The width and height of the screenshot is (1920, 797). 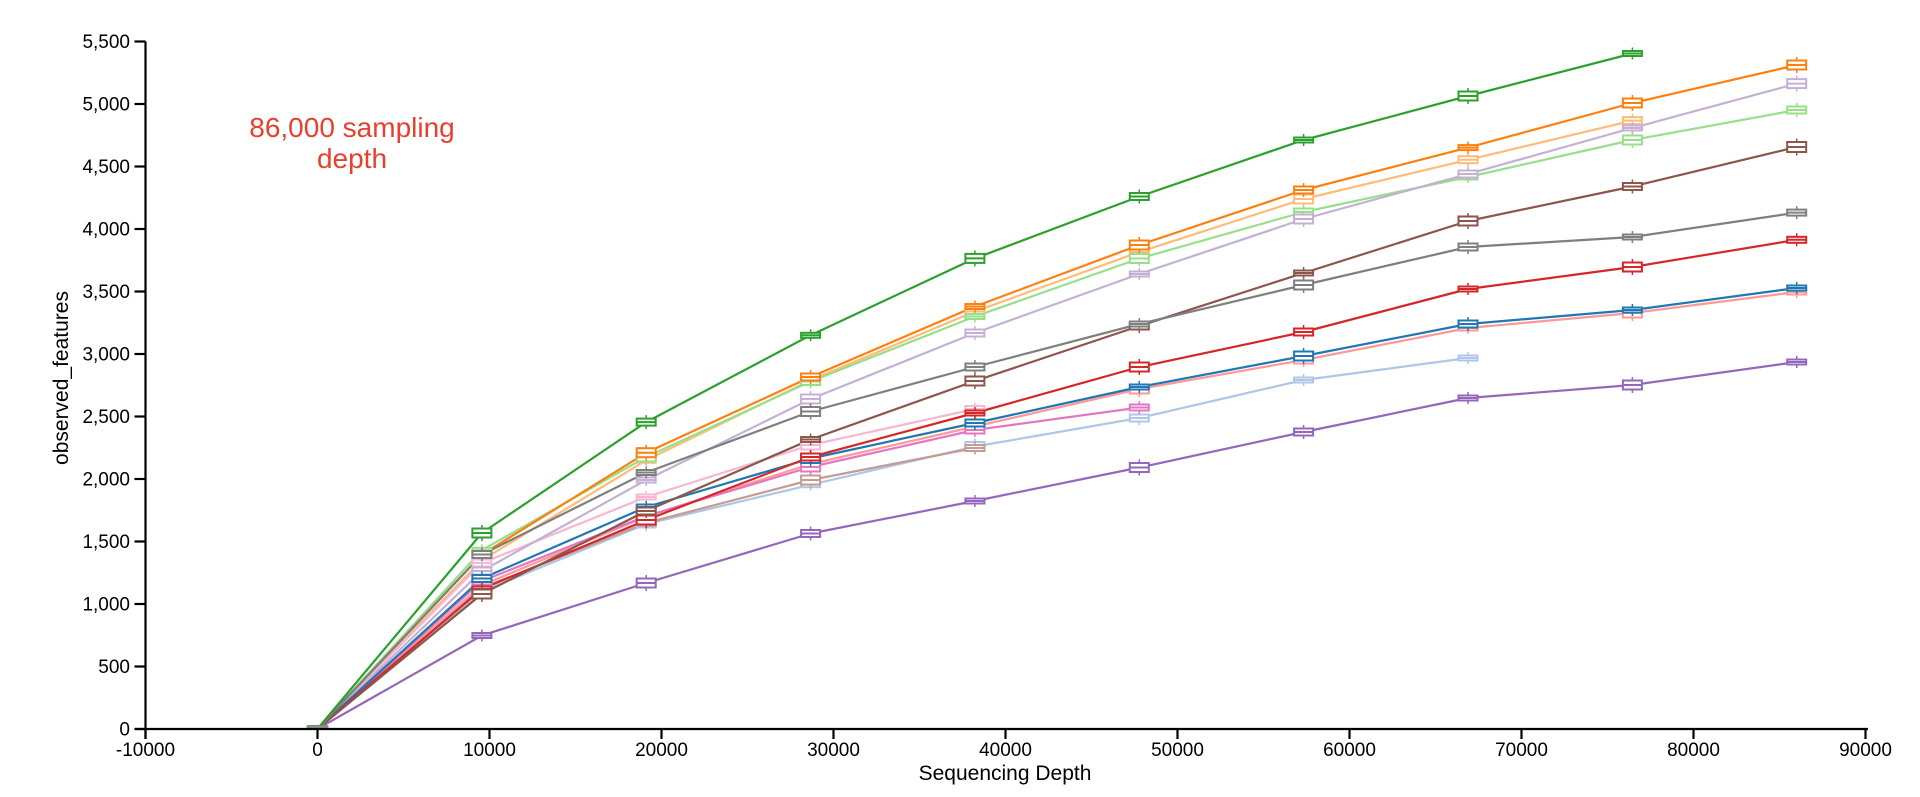 What do you see at coordinates (106, 605) in the screenshot?
I see `svg-text: 1,000` at bounding box center [106, 605].